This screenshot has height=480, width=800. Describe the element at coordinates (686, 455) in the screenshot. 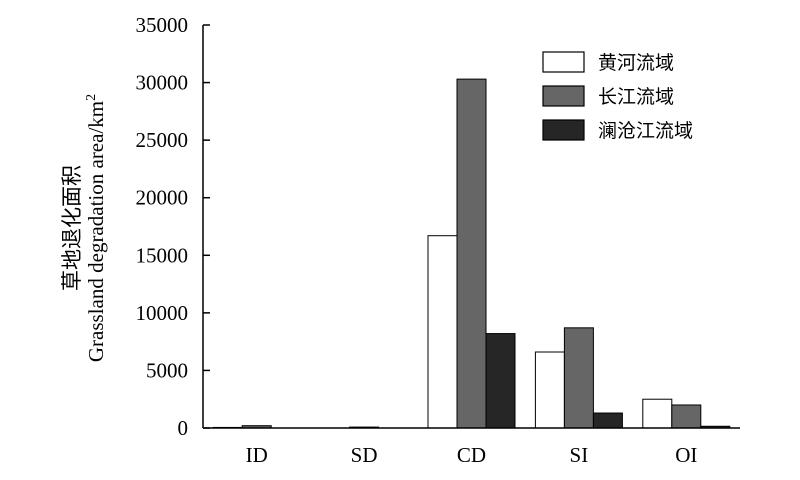

I see `x-tick-label: OI` at that location.